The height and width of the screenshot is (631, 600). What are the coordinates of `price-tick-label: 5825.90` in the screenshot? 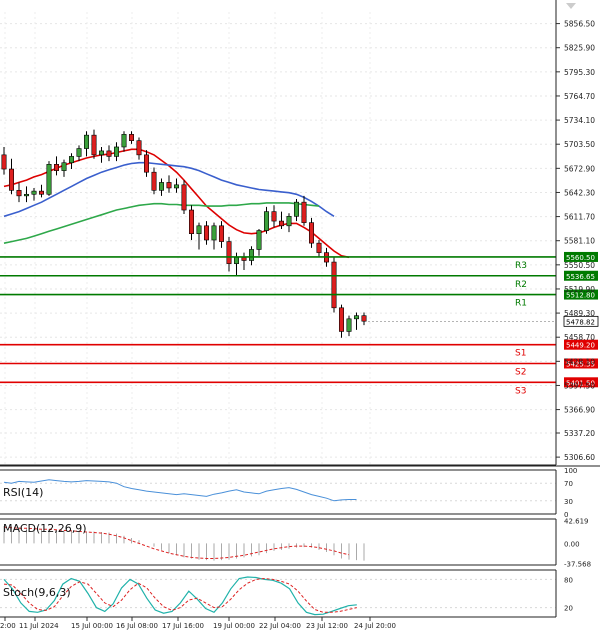 It's located at (579, 48).